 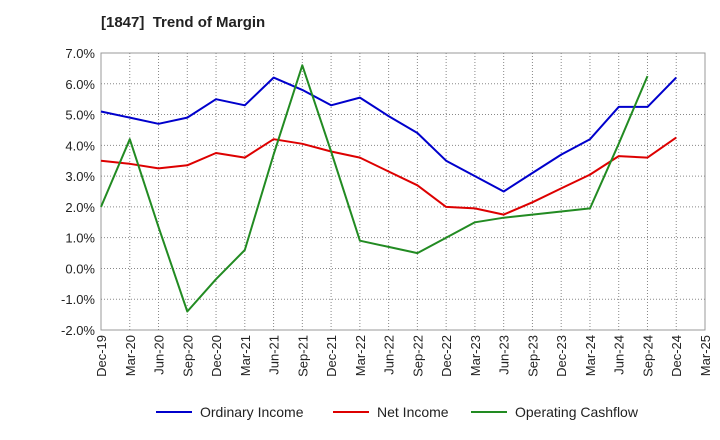 I want to click on x-tick-label: Sep-20, so click(x=187, y=356).